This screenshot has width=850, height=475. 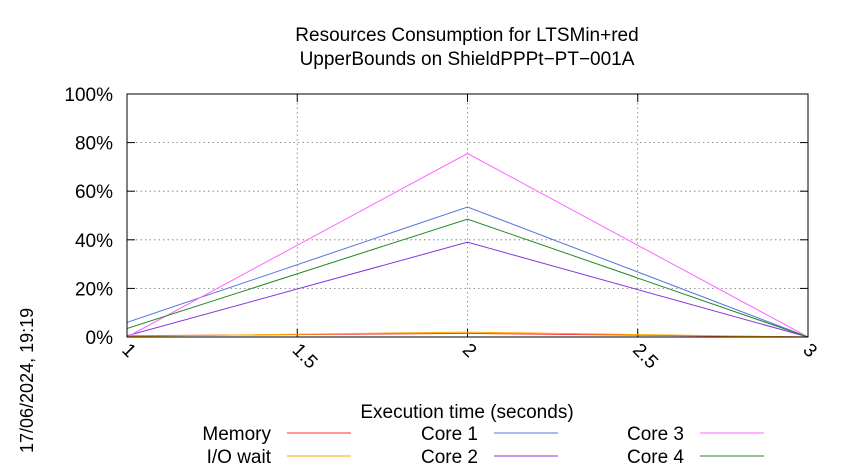 What do you see at coordinates (655, 457) in the screenshot?
I see `legend-label-core-4: Core 4` at bounding box center [655, 457].